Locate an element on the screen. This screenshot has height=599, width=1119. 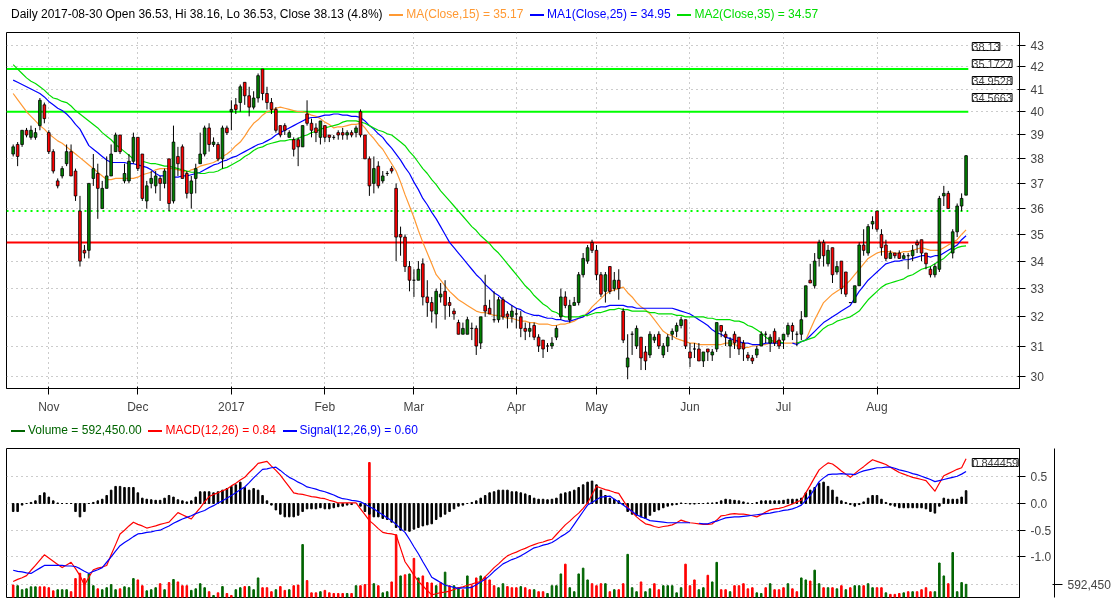
y-tick-label: 42 is located at coordinates (1037, 67).